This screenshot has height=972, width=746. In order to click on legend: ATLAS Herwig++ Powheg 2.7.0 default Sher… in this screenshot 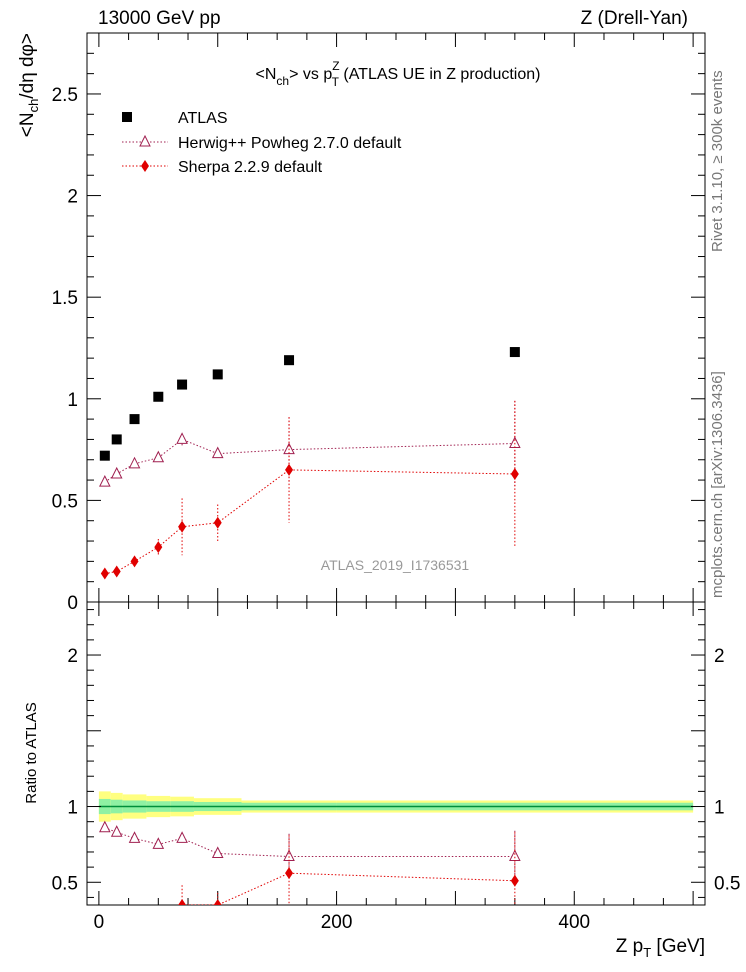, I will do `click(262, 143)`.